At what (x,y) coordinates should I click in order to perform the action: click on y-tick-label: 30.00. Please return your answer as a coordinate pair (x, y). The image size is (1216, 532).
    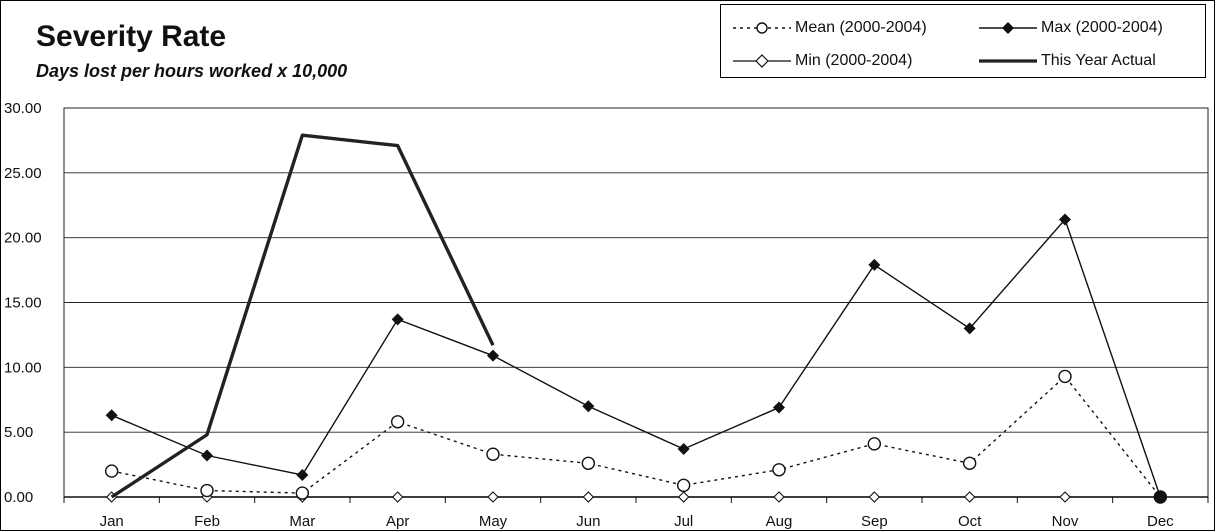
    Looking at the image, I should click on (23, 108).